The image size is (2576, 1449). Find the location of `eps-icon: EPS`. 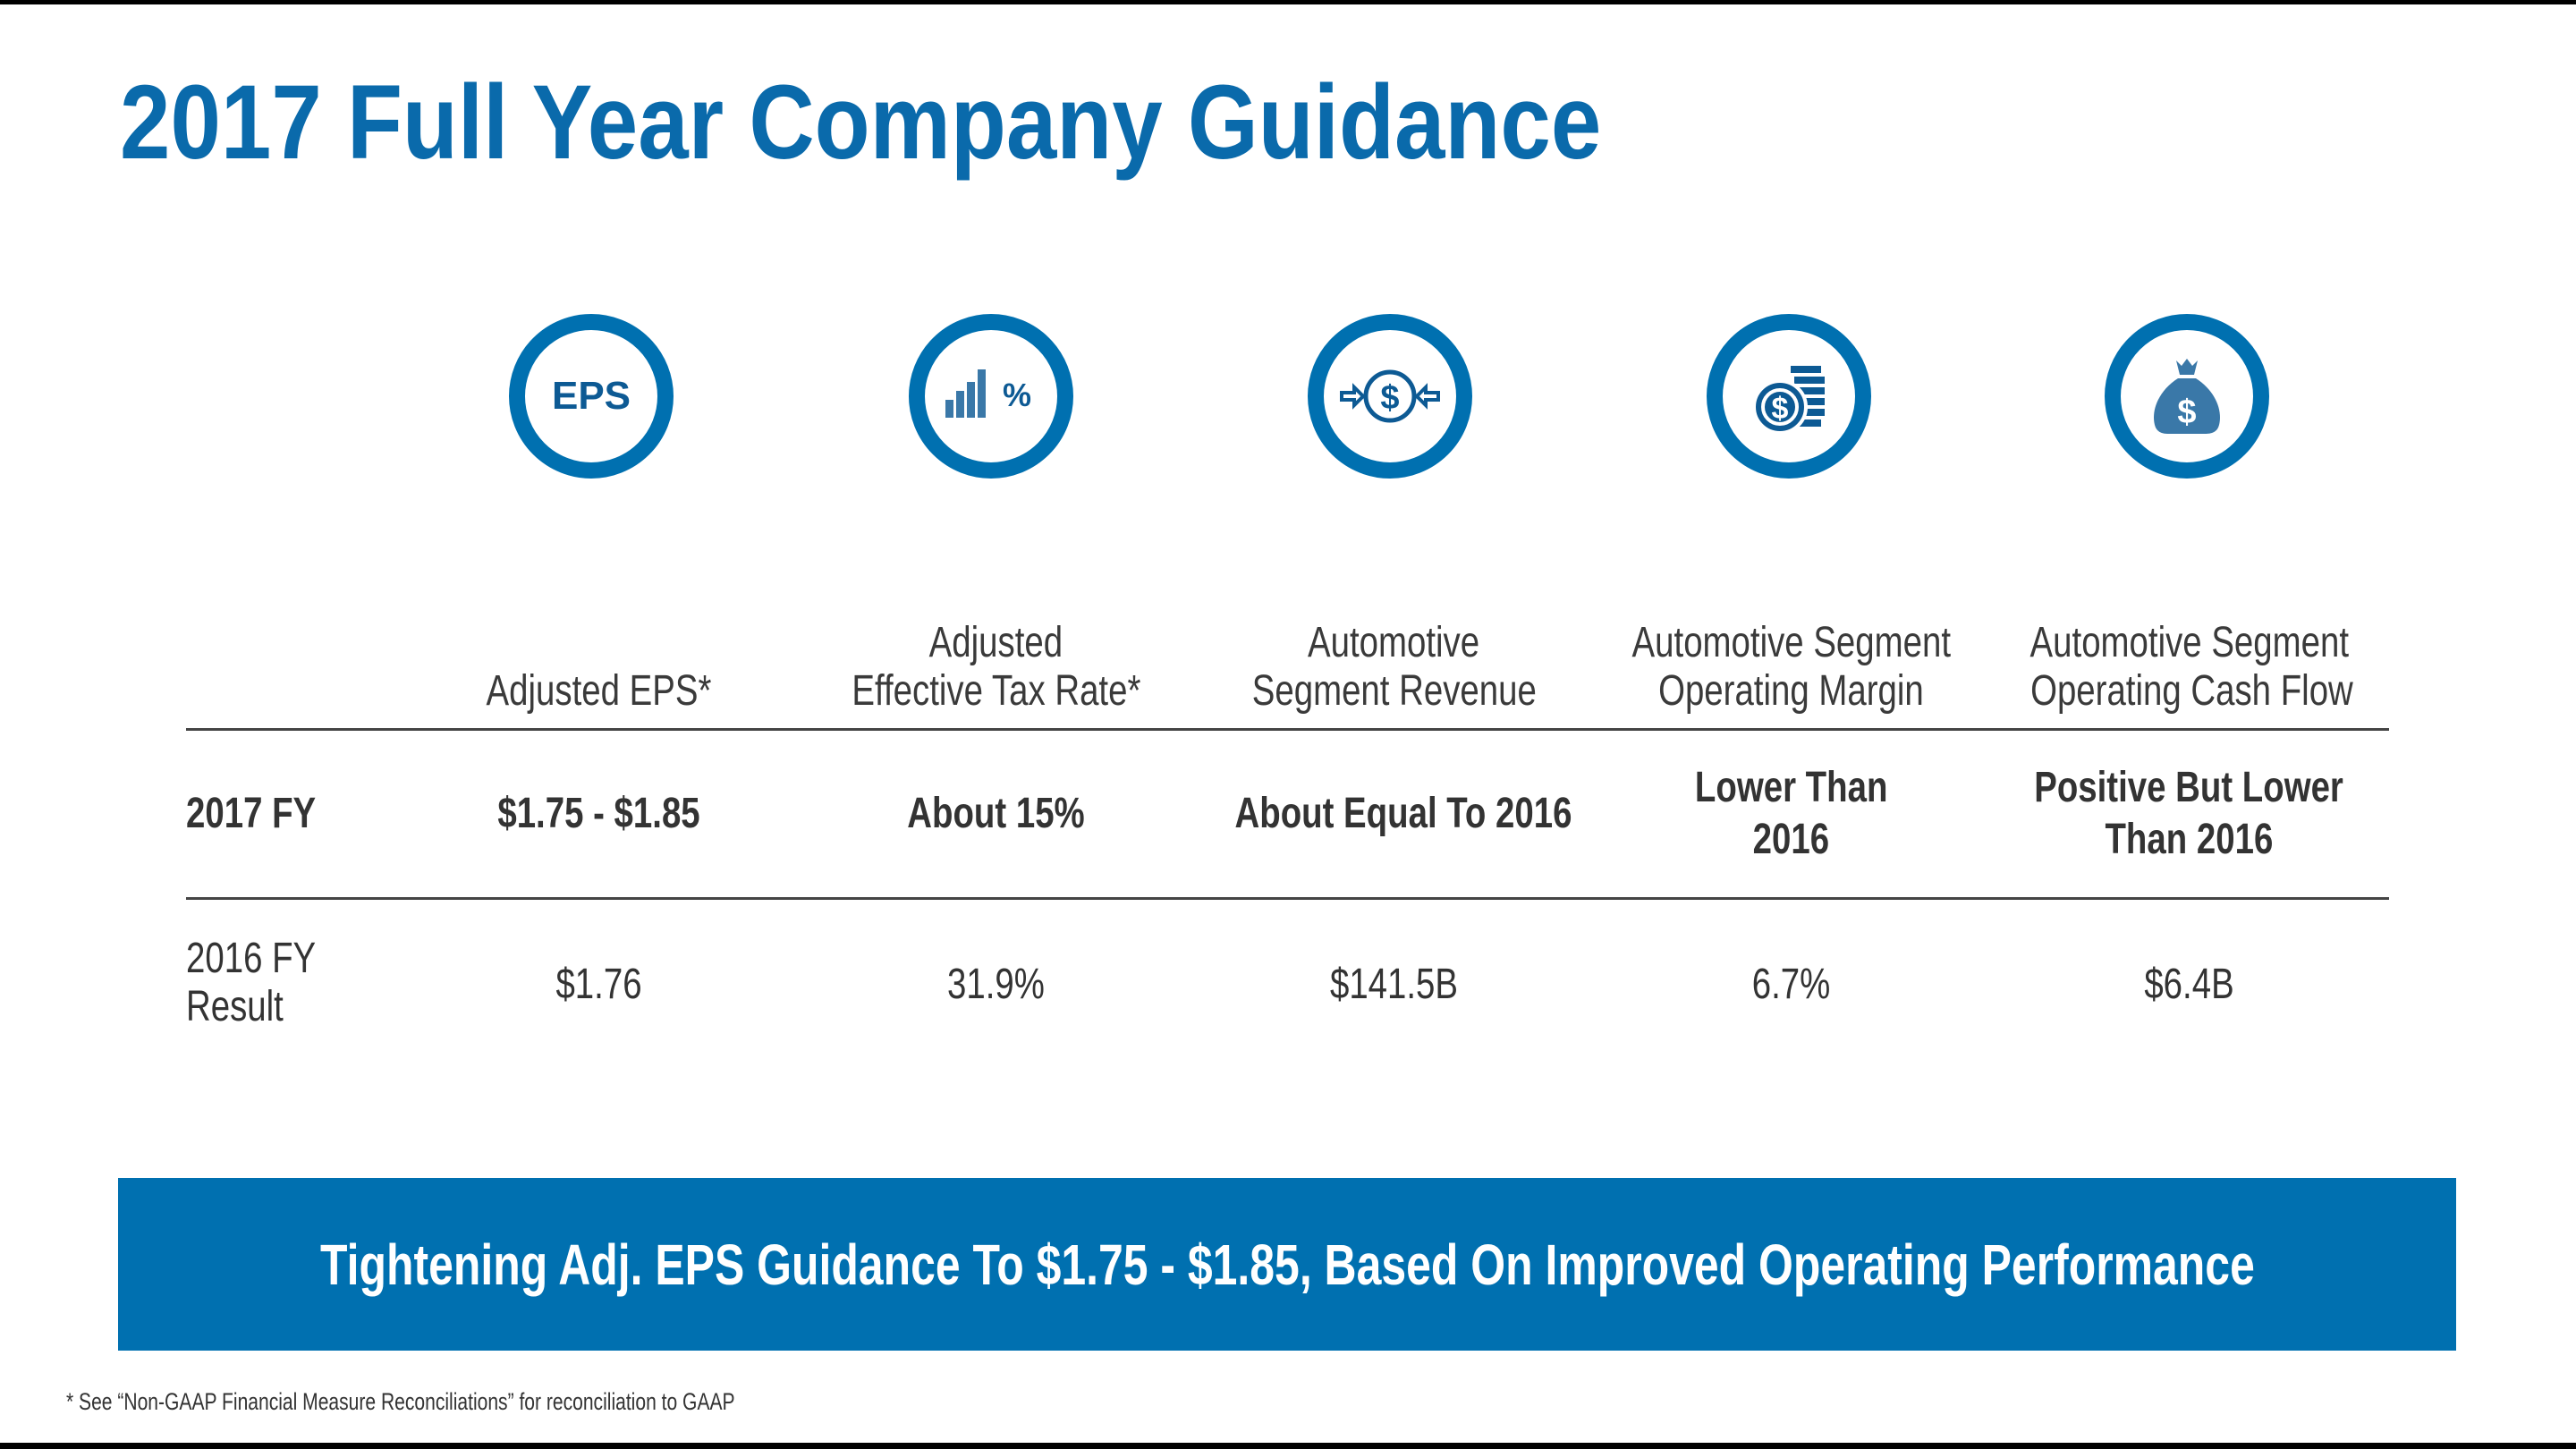

eps-icon: EPS is located at coordinates (591, 396).